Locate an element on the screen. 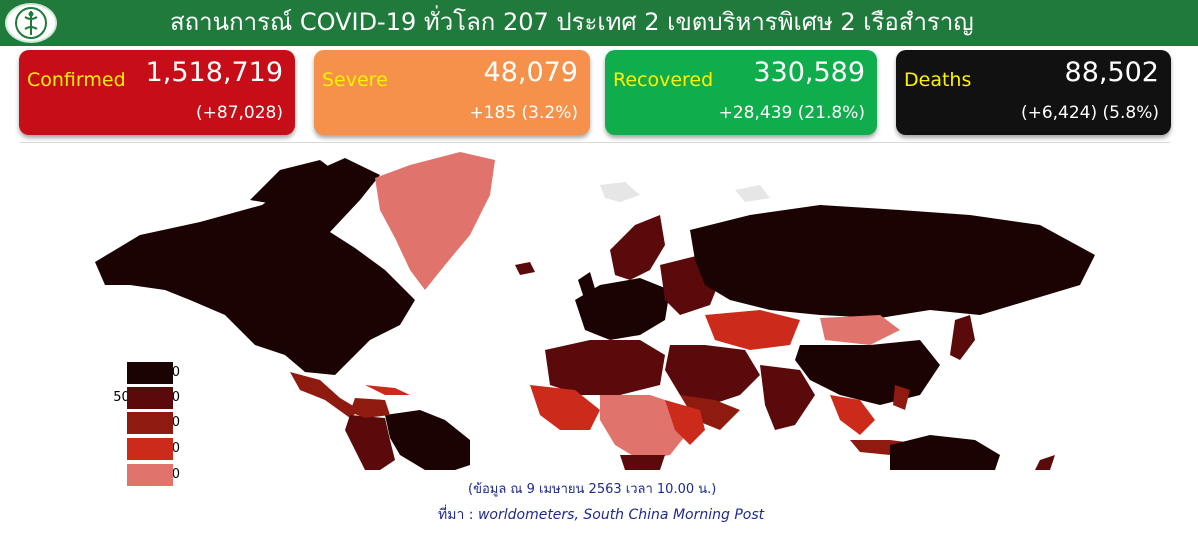 The image size is (1198, 545). legend-row: 501-5,000 is located at coordinates (90, 399).